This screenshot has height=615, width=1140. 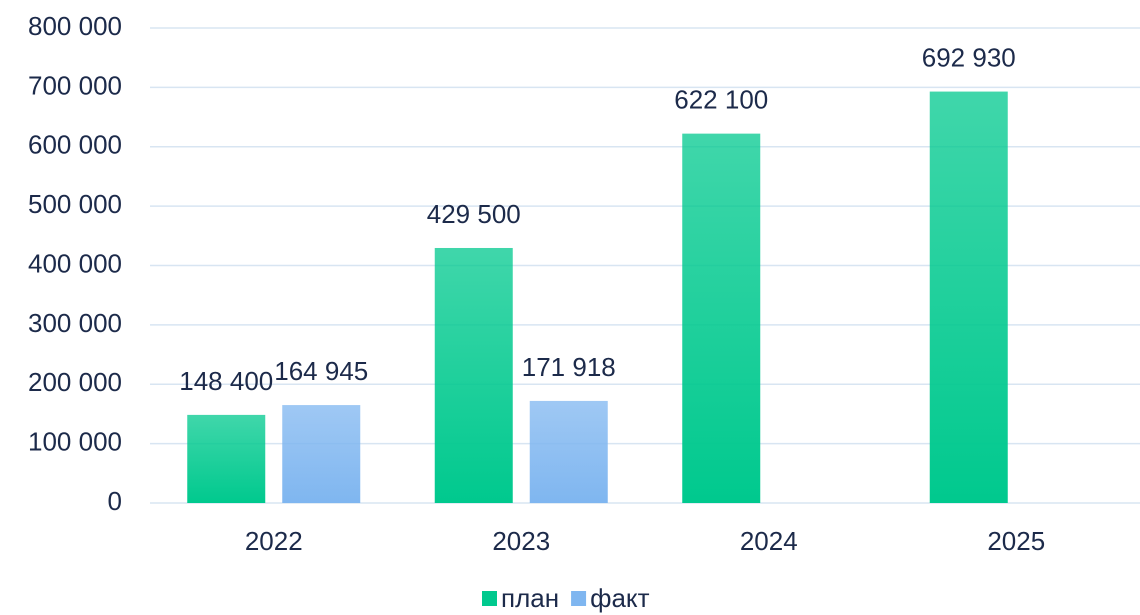 I want to click on data-label: 429 500, so click(x=474, y=214).